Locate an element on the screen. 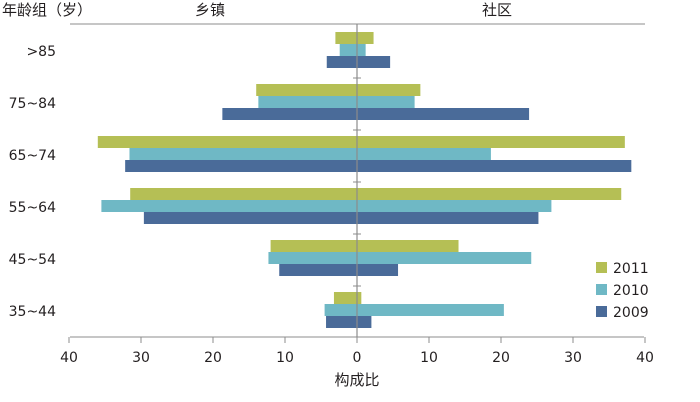  legend-label: 2011 is located at coordinates (631, 269).